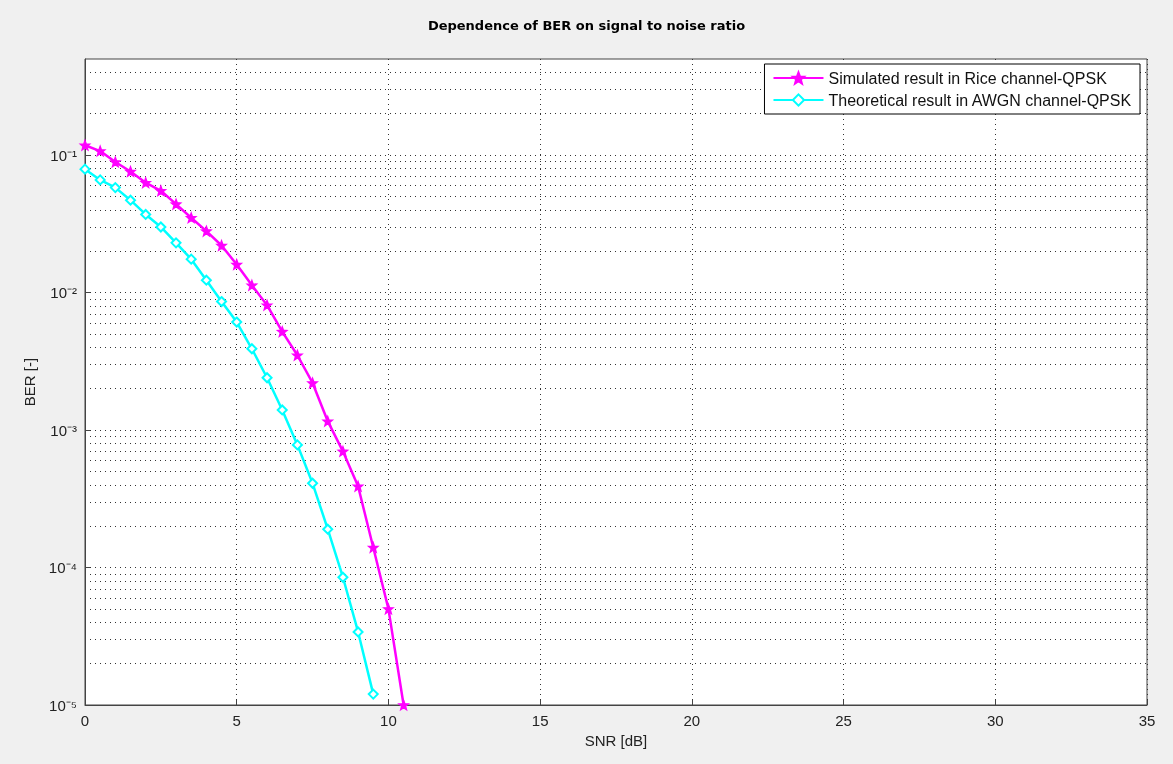 This screenshot has height=764, width=1173. Describe the element at coordinates (616, 740) in the screenshot. I see `x-axis-title: SNR [dB]` at that location.